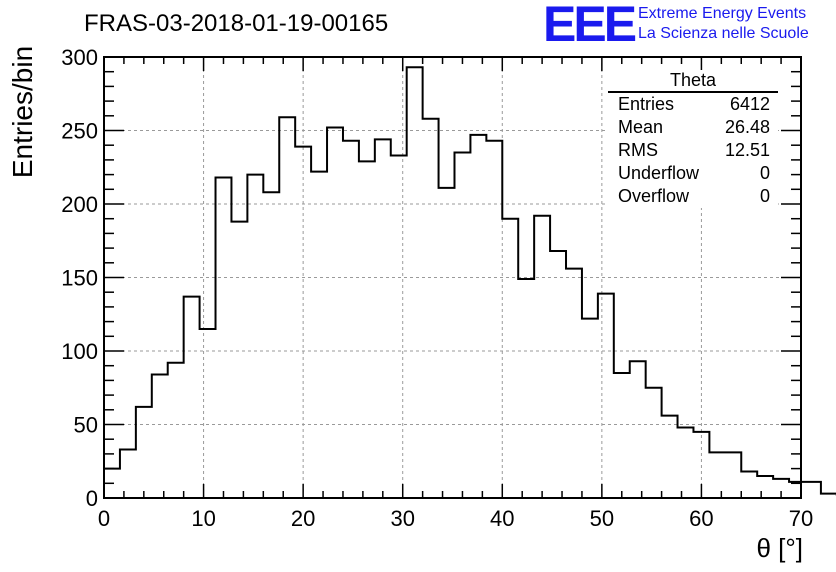  I want to click on x-axis-label: θ [°], so click(779, 548).